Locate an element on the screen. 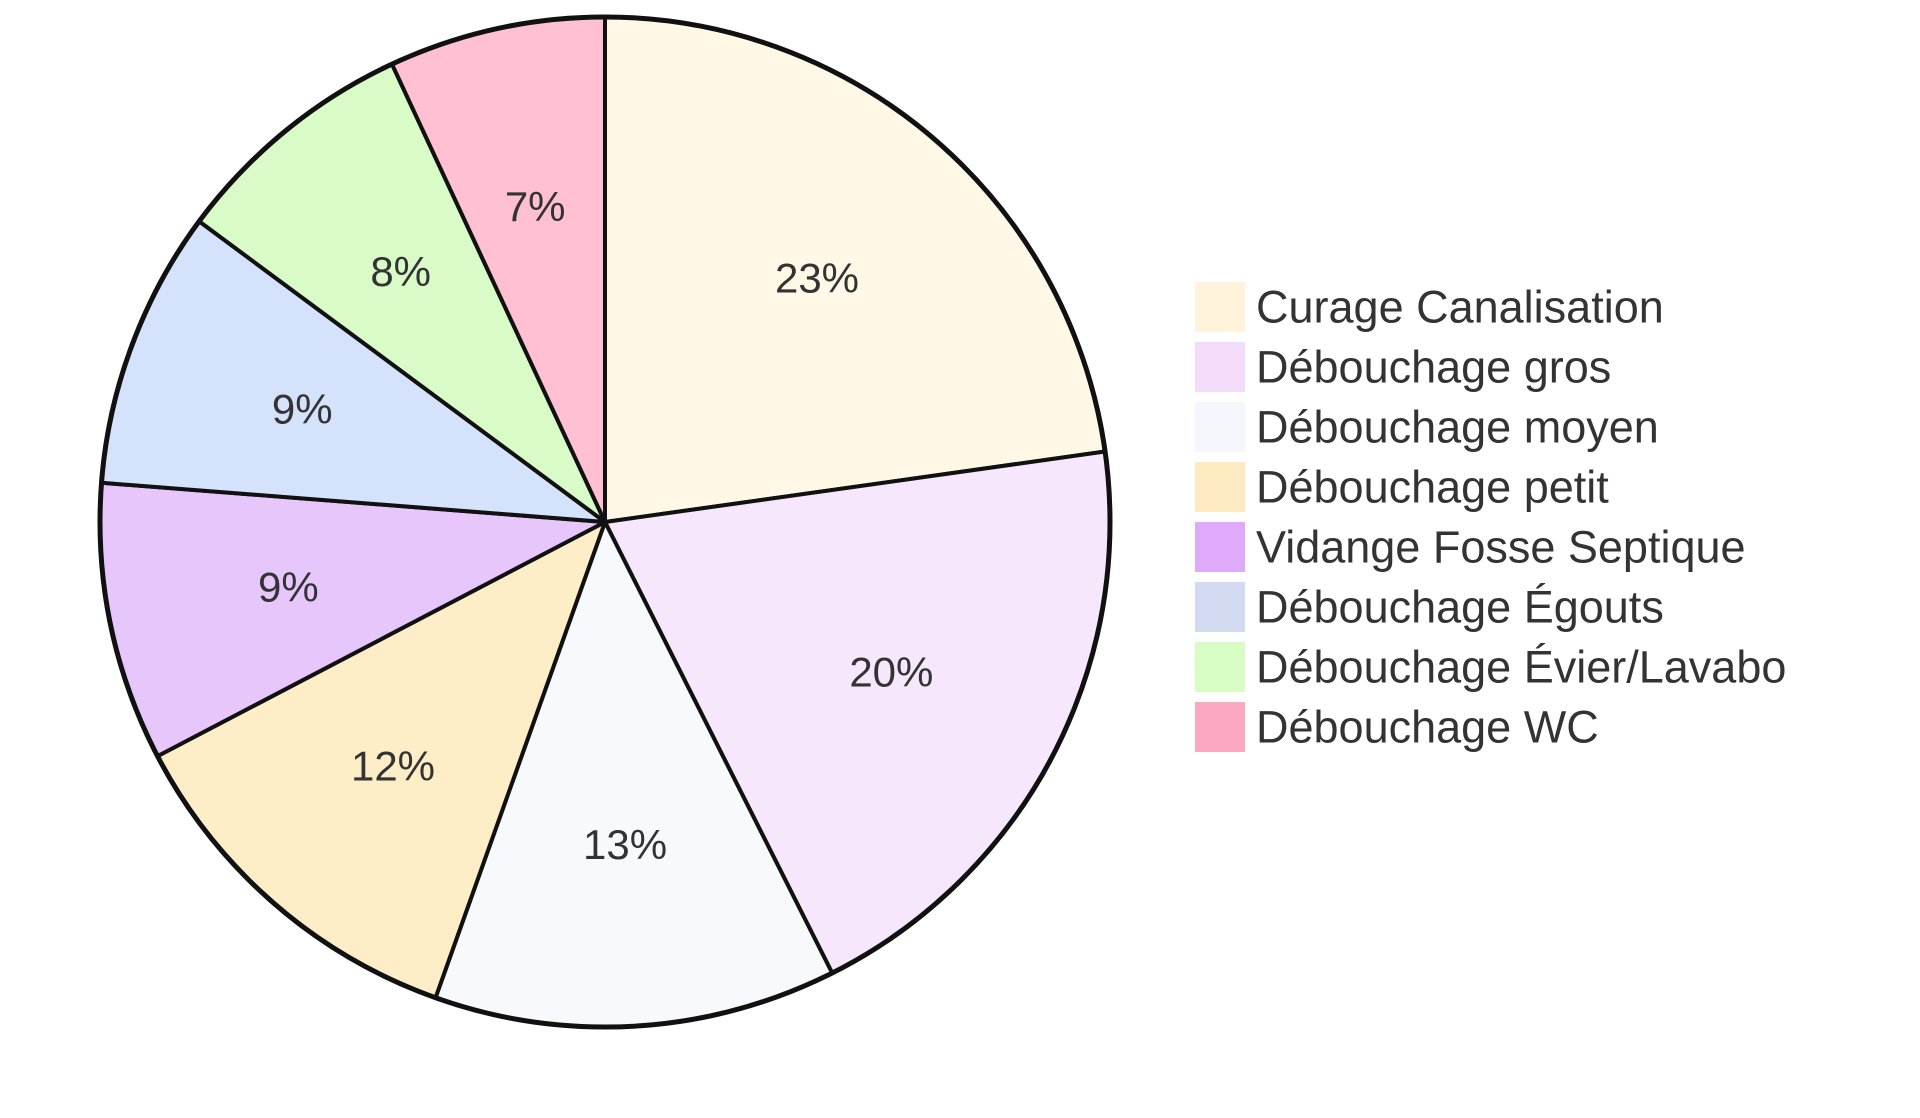 This screenshot has height=1118, width=1920. legend-label: Débouchage Évier/Lavabo is located at coordinates (1521, 667).